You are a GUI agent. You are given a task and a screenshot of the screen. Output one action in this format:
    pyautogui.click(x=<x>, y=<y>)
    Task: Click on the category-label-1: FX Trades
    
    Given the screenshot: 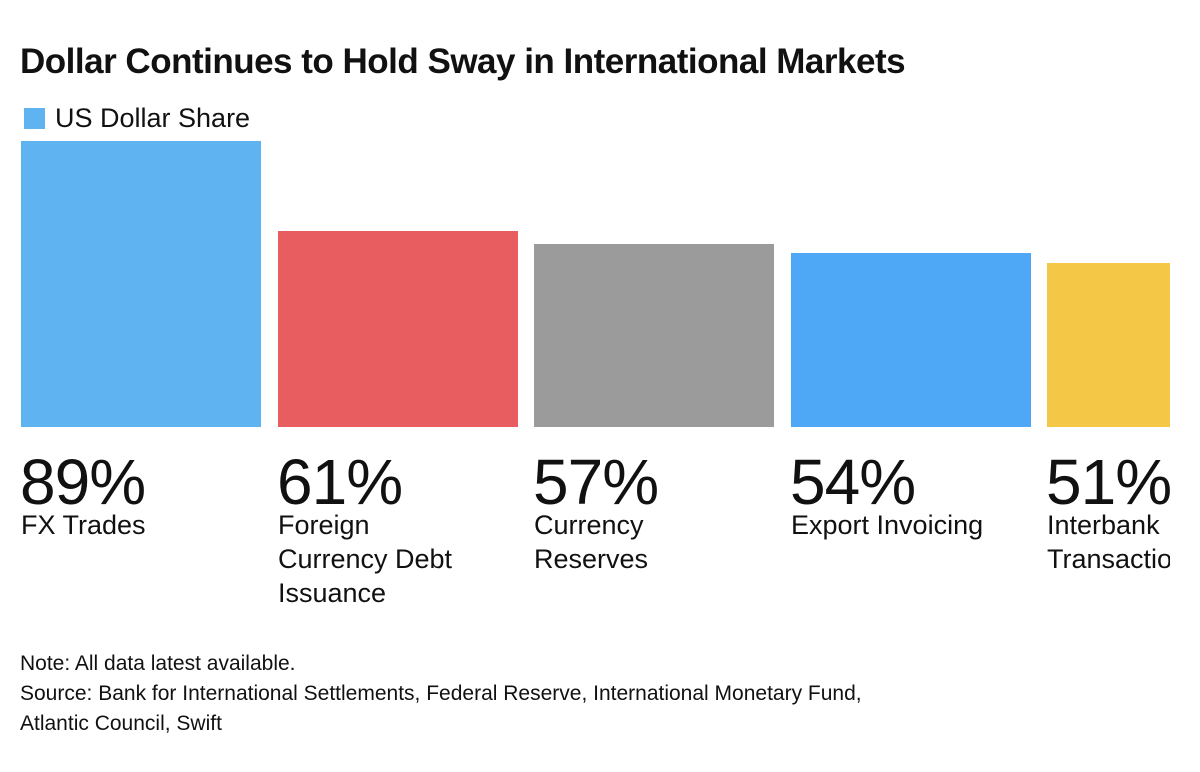 What is the action you would take?
    pyautogui.click(x=83, y=525)
    